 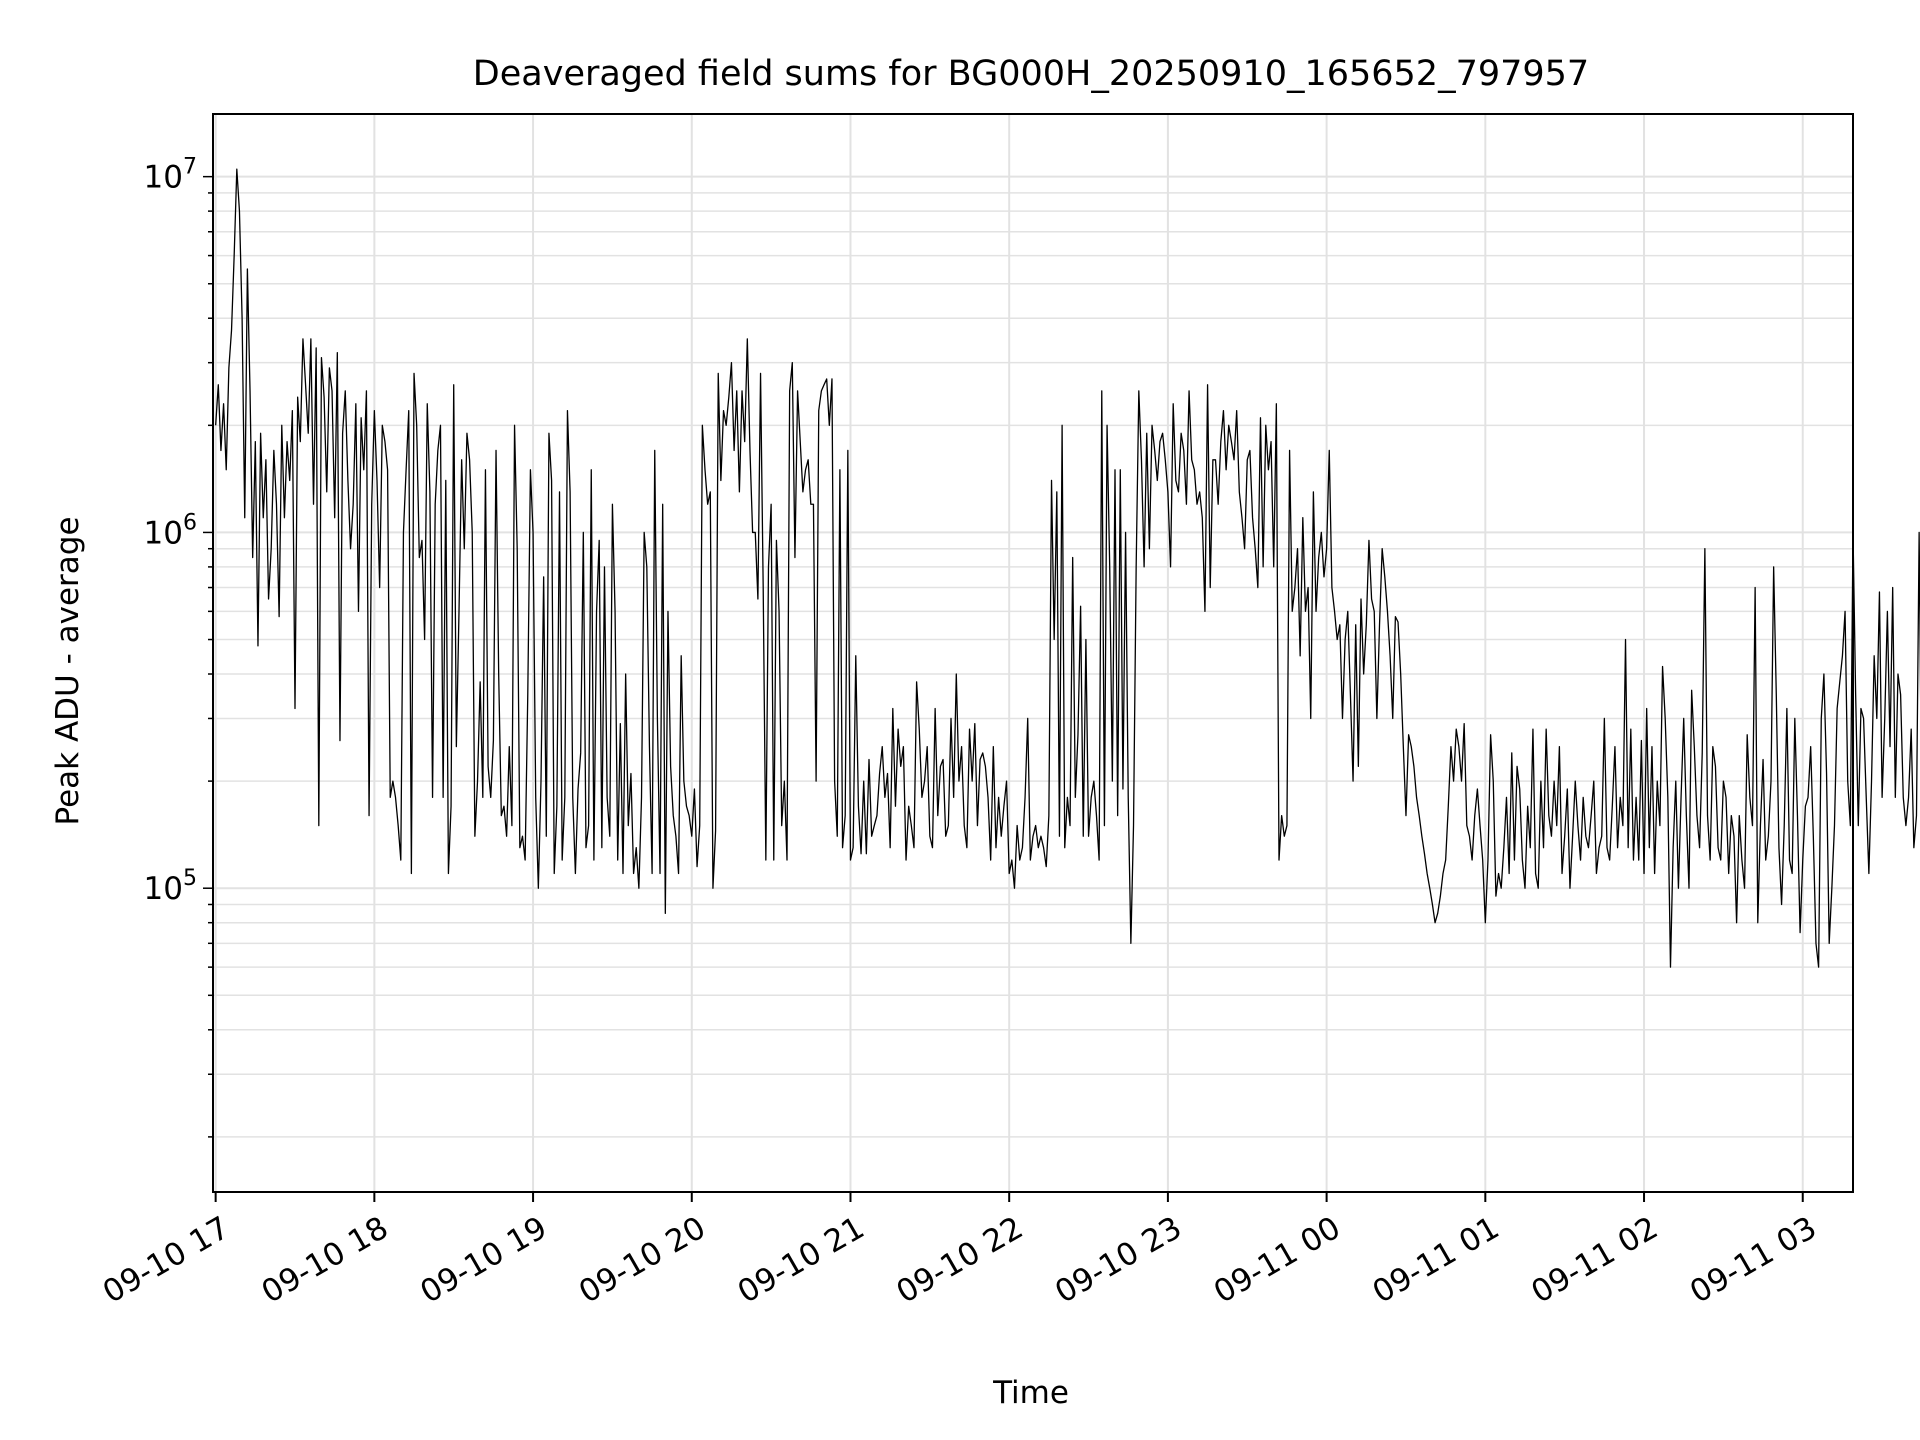 What do you see at coordinates (959, 1260) in the screenshot?
I see `x-tick-label: 09-10 22` at bounding box center [959, 1260].